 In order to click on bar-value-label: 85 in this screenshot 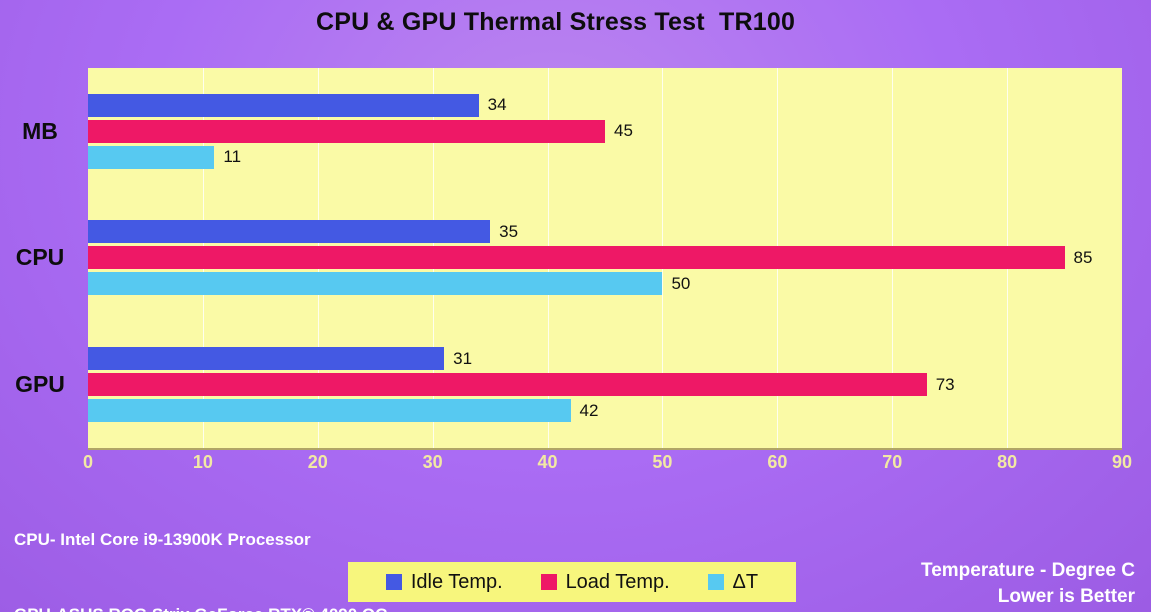, I will do `click(1083, 257)`.